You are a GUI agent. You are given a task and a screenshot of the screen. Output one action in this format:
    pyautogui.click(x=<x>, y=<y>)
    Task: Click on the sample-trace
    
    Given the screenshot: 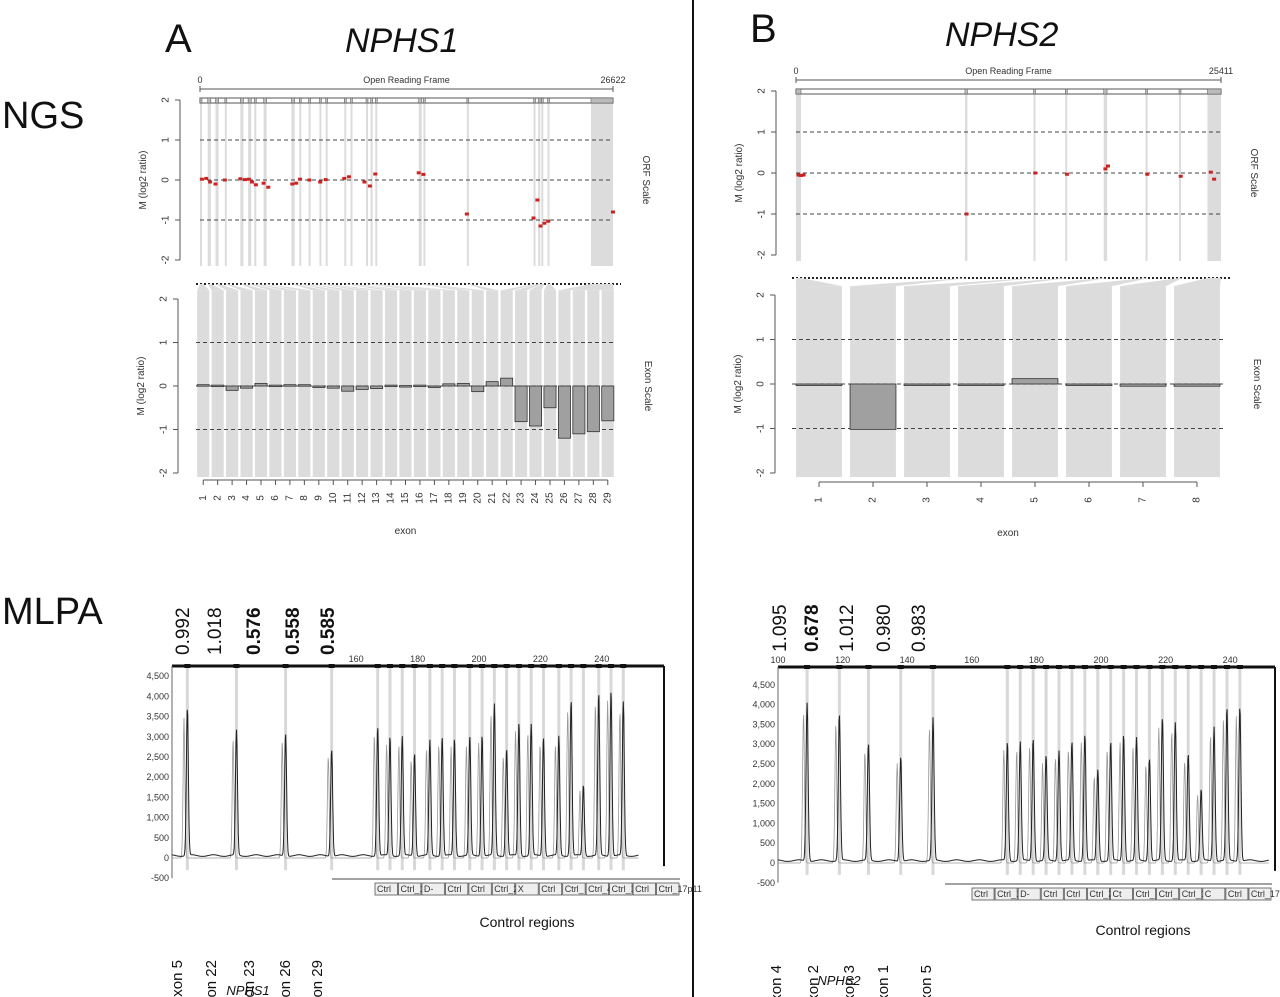 What is the action you would take?
    pyautogui.click(x=1023, y=782)
    